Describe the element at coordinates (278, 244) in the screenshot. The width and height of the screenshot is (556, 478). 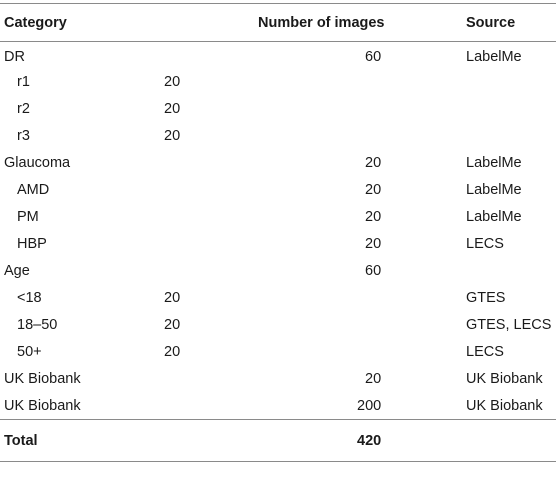
I see `table-row: HBP 20 LECS` at that location.